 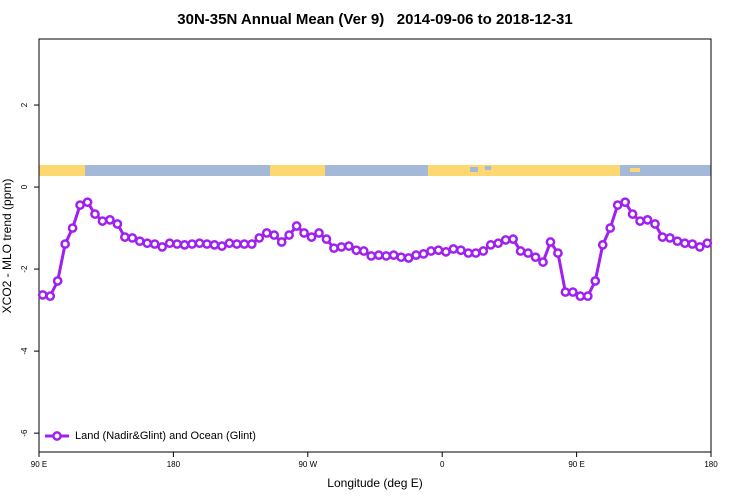 What do you see at coordinates (24, 351) in the screenshot?
I see `y-tick-label: -4` at bounding box center [24, 351].